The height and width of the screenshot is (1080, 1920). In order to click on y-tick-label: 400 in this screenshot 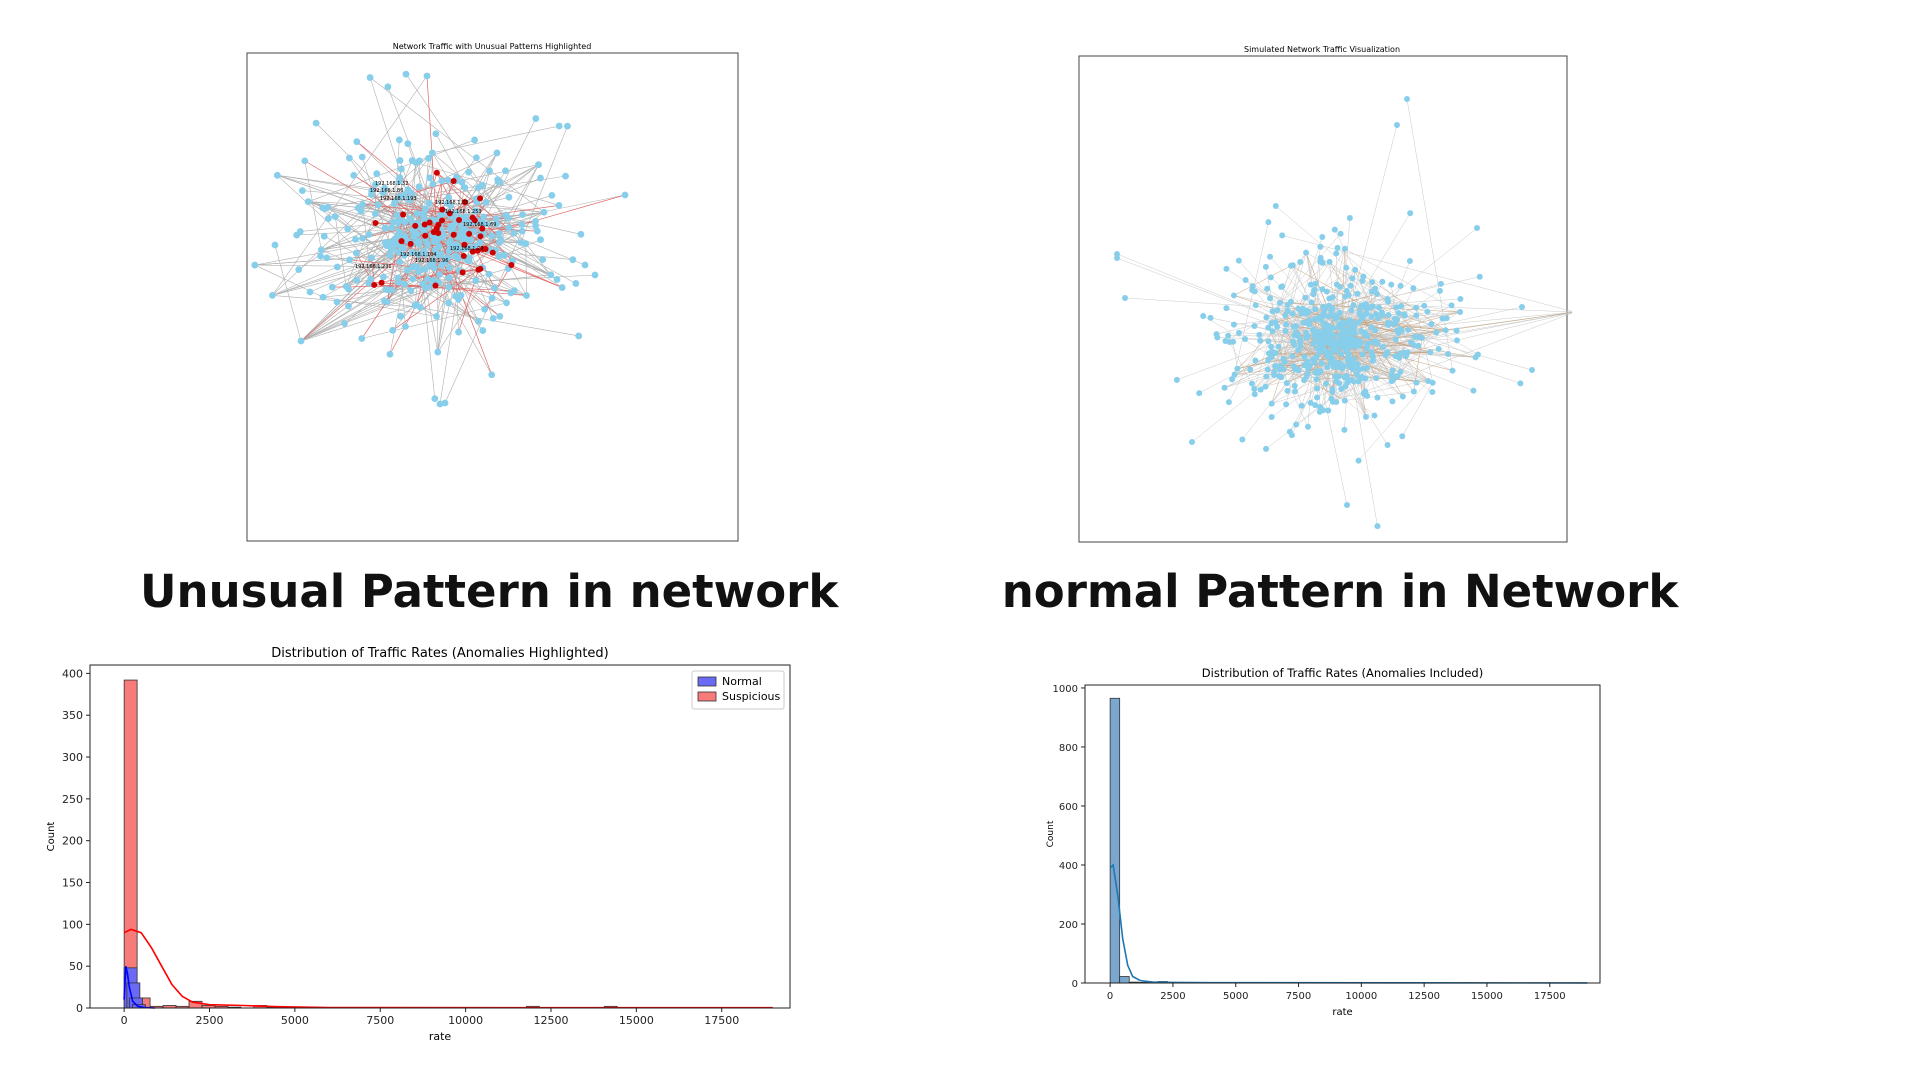, I will do `click(1068, 866)`.